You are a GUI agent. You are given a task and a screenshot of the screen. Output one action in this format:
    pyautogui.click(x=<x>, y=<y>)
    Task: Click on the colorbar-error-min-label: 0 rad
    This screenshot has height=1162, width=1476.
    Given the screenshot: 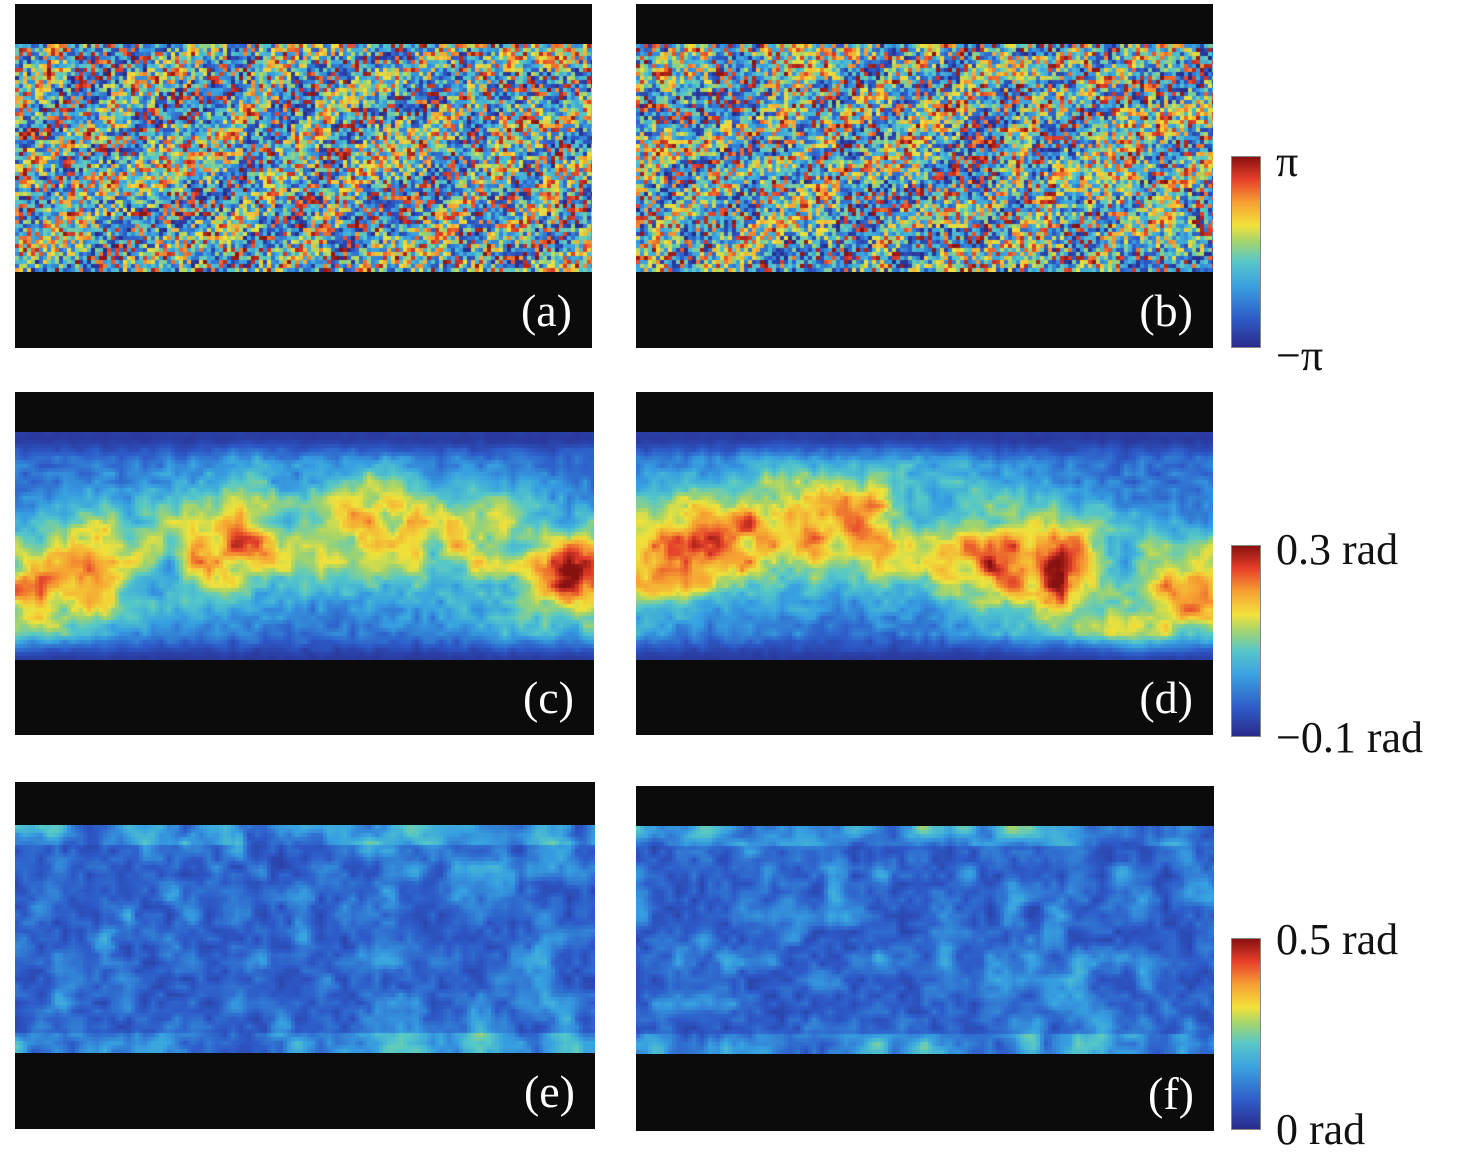 What is the action you would take?
    pyautogui.click(x=1321, y=1129)
    